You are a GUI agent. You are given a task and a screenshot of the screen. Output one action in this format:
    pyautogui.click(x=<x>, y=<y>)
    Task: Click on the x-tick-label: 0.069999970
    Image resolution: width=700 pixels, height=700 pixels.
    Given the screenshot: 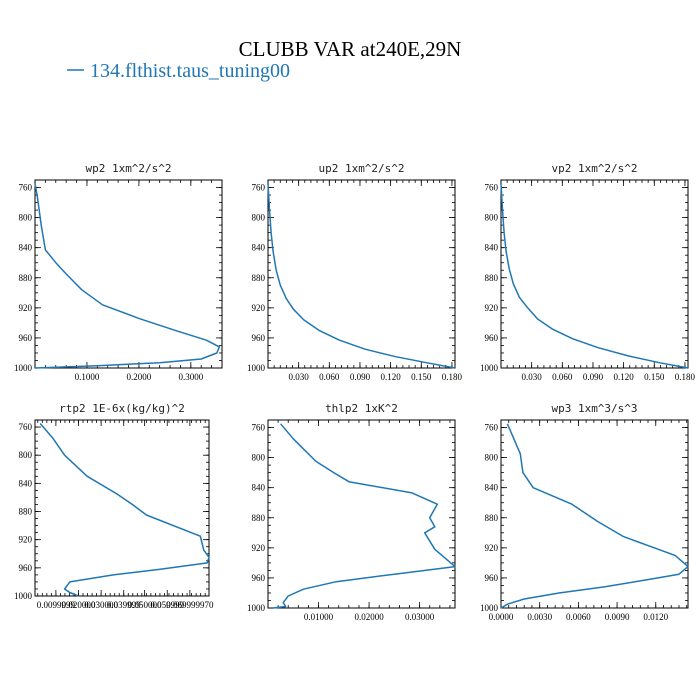 What is the action you would take?
    pyautogui.click(x=190, y=605)
    